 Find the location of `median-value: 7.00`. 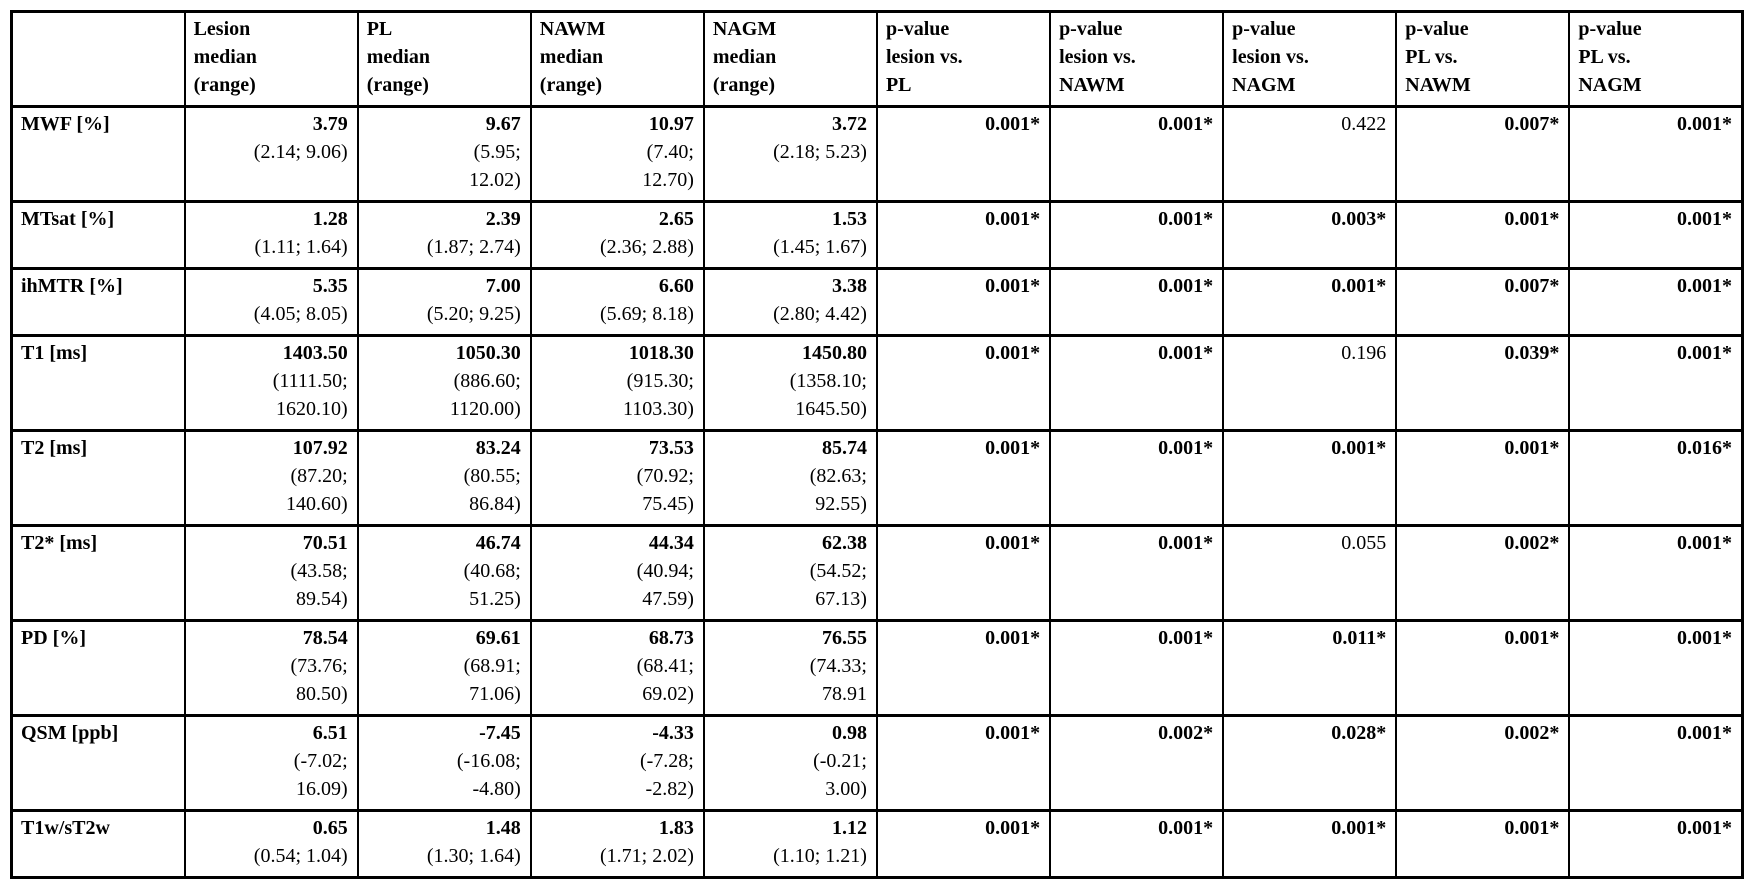

median-value: 7.00 is located at coordinates (503, 286).